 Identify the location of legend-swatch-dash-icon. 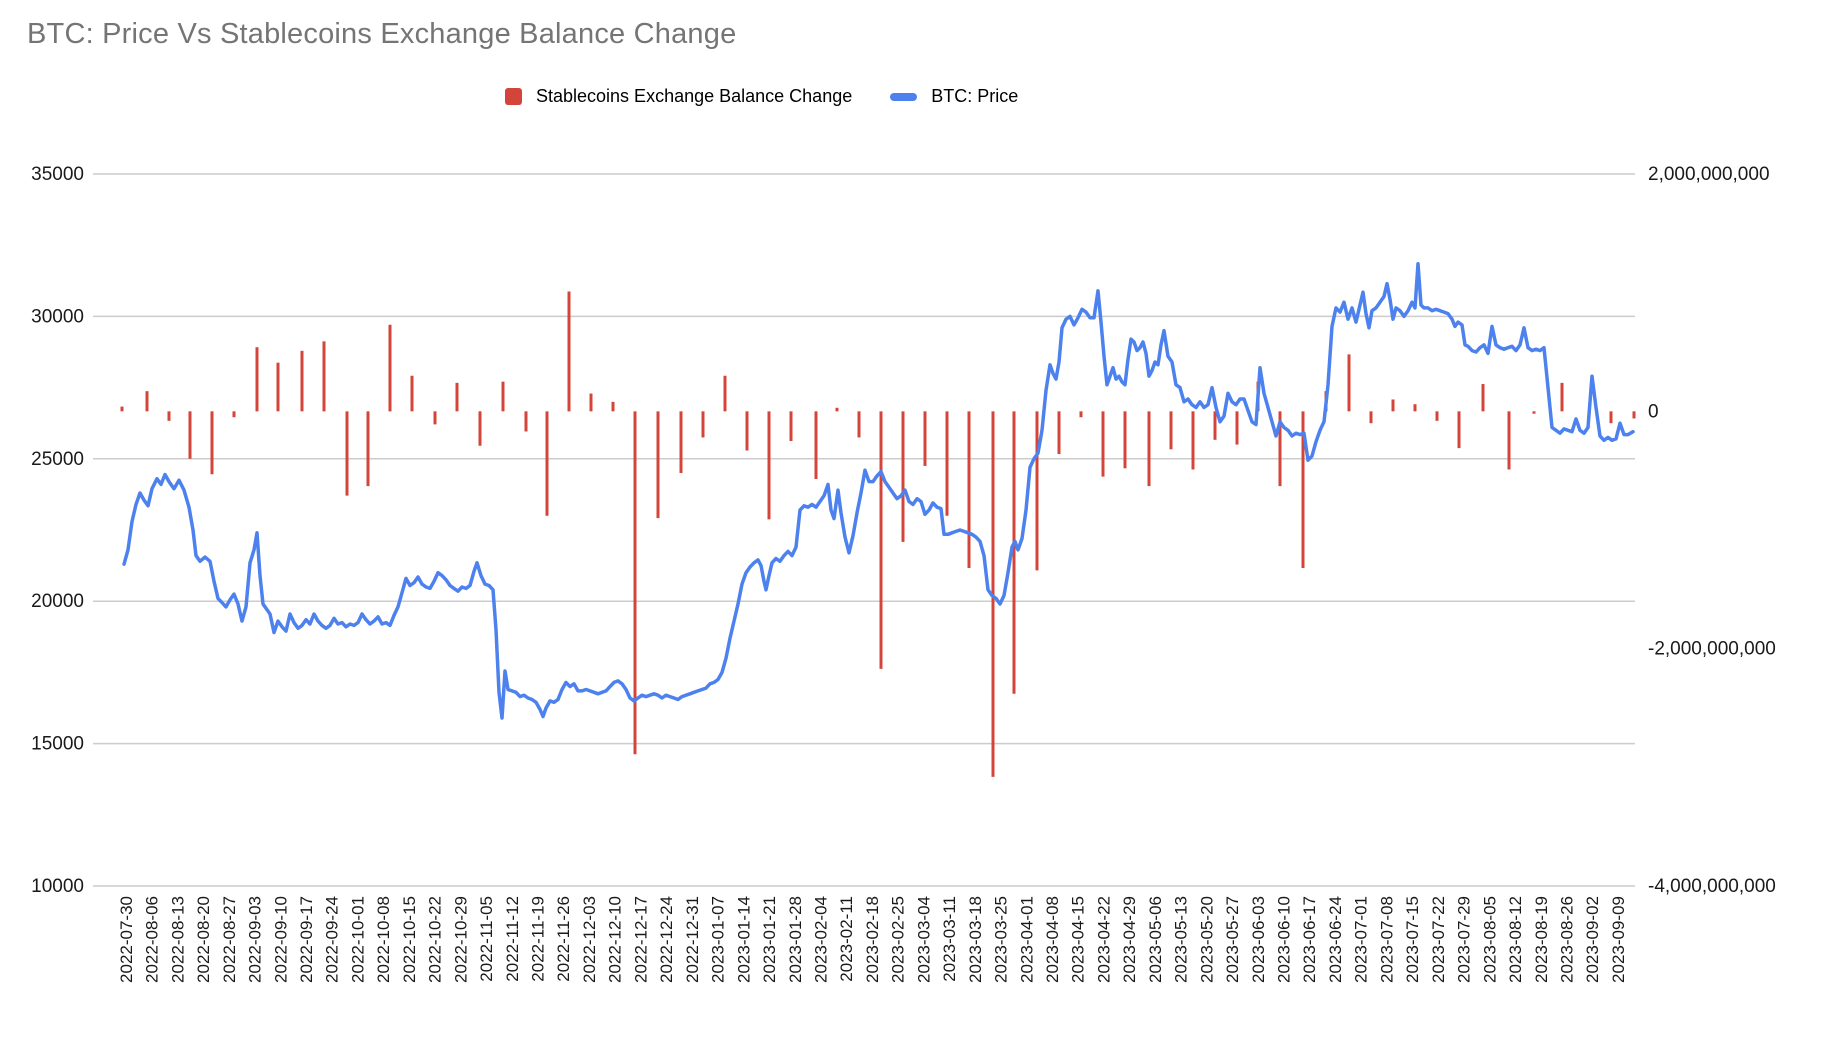
(904, 96).